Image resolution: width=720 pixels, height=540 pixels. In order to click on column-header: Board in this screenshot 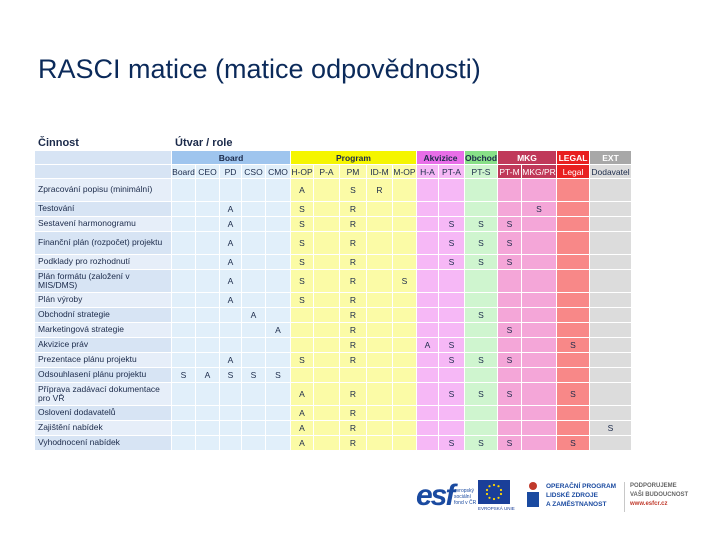, I will do `click(184, 172)`.